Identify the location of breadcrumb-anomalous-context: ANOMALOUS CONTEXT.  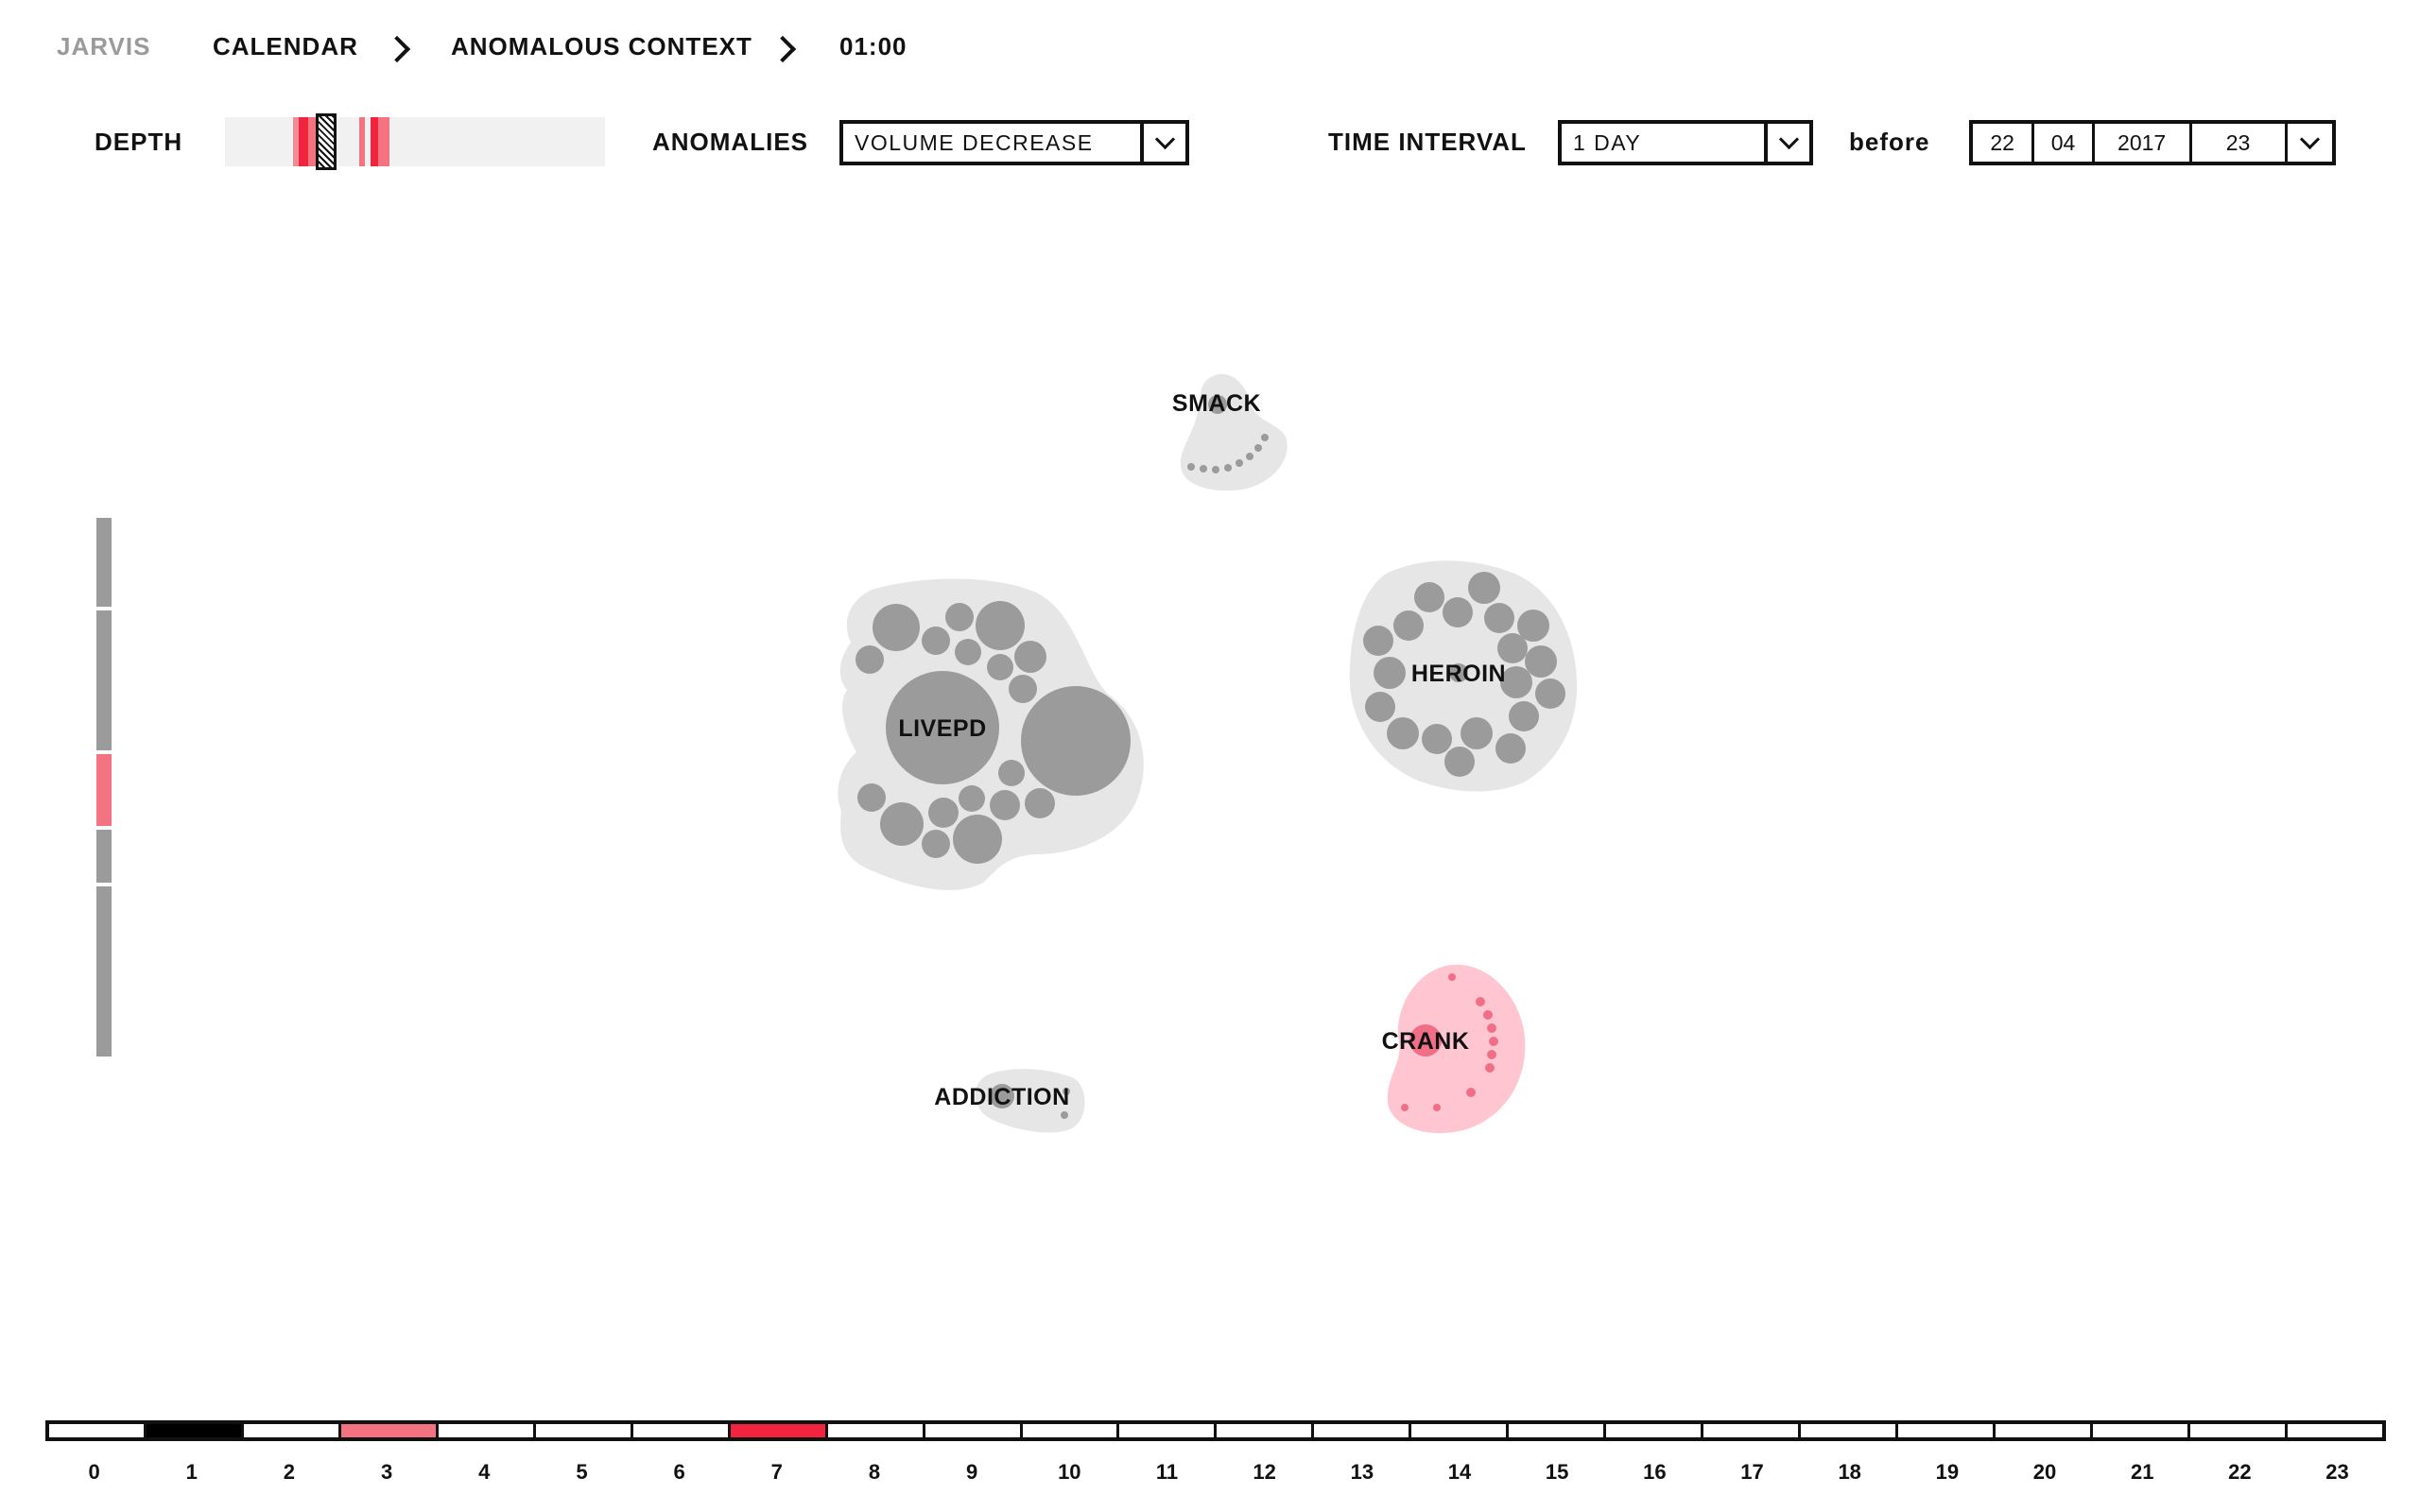
(601, 46).